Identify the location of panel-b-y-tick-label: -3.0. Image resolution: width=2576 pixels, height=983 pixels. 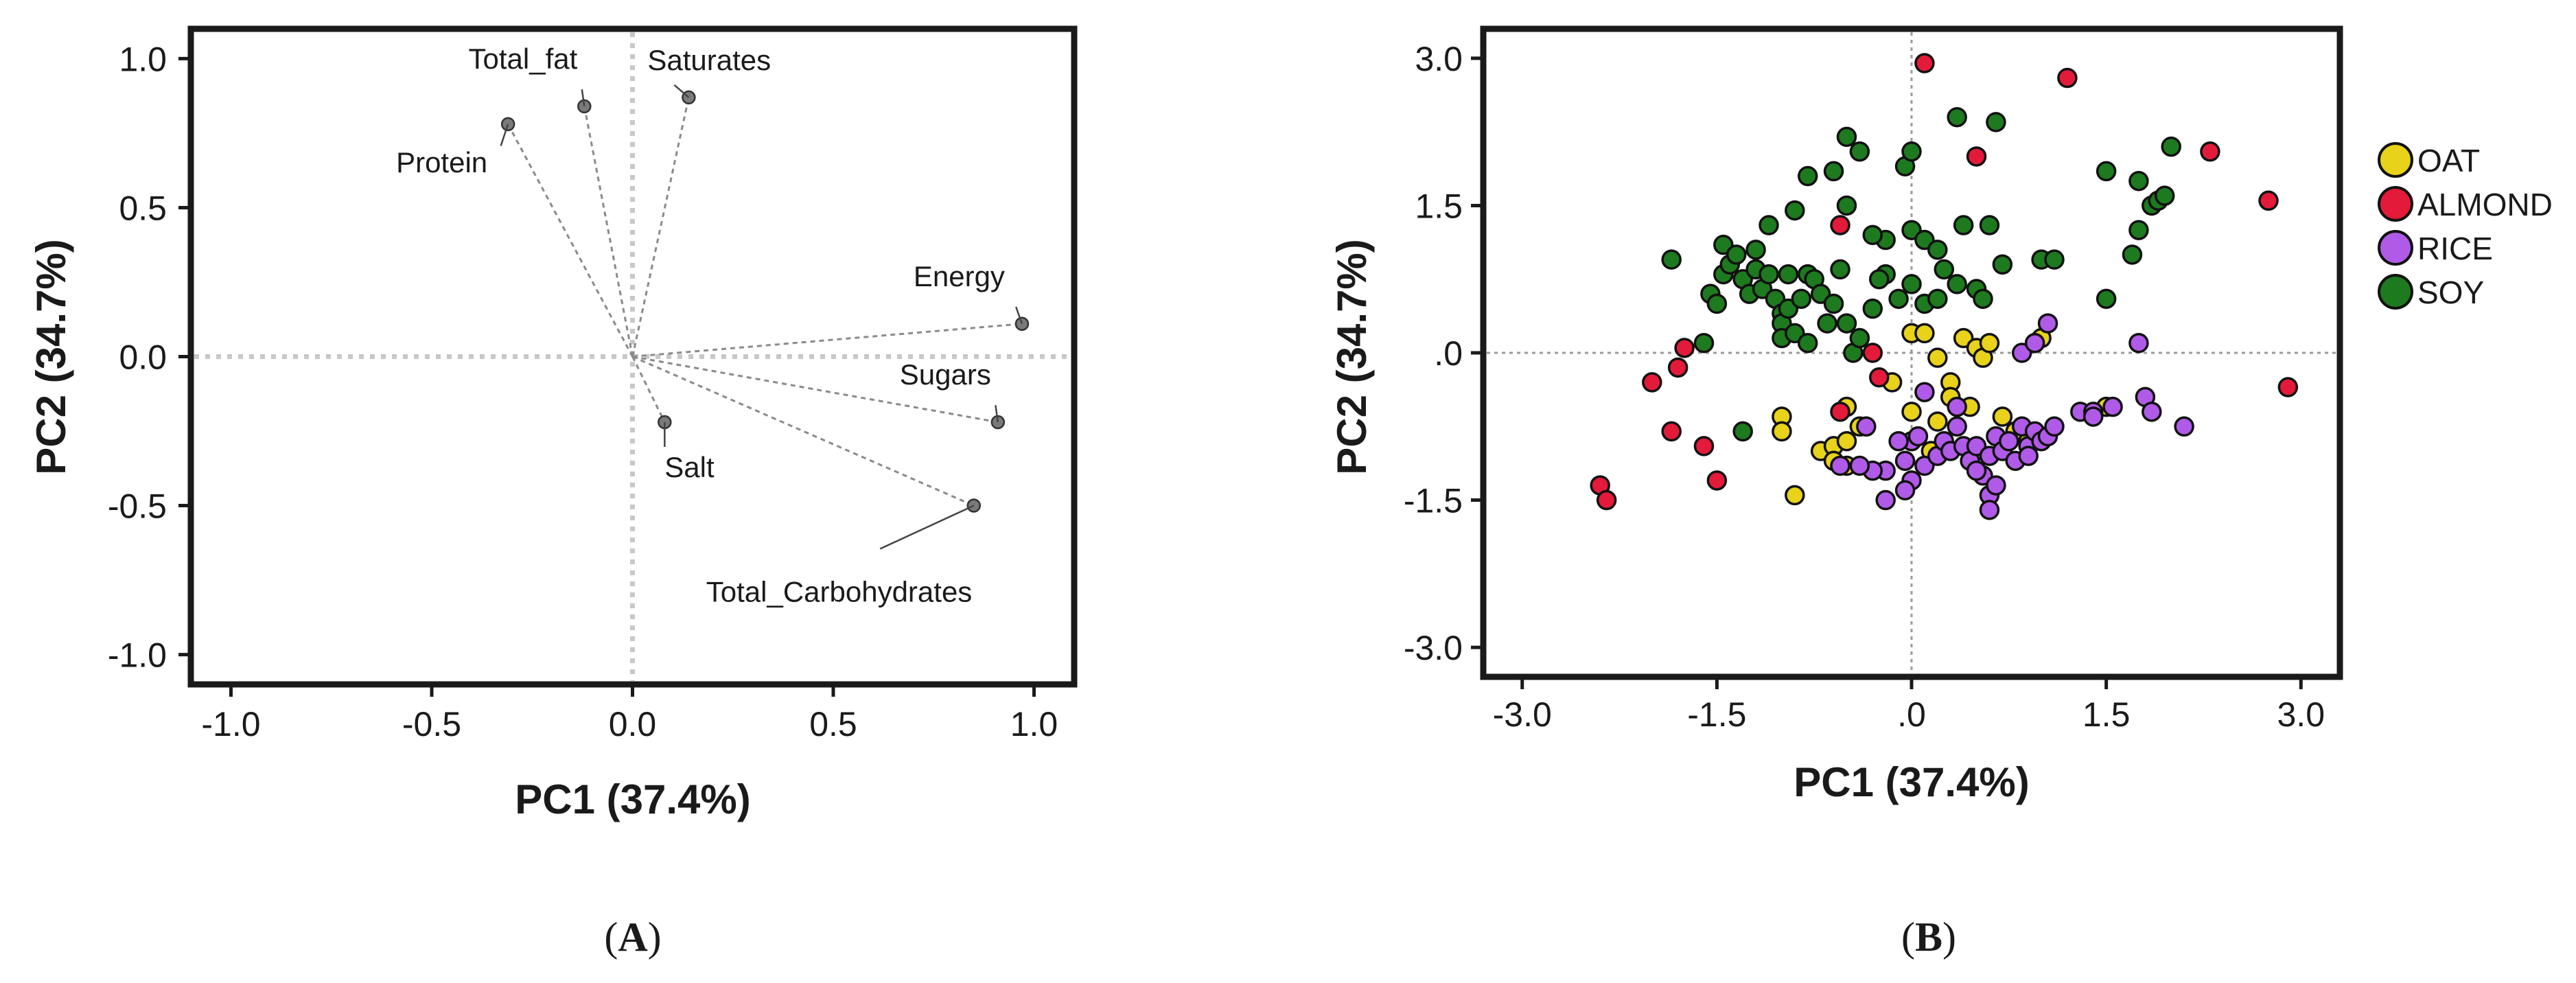
(1433, 648).